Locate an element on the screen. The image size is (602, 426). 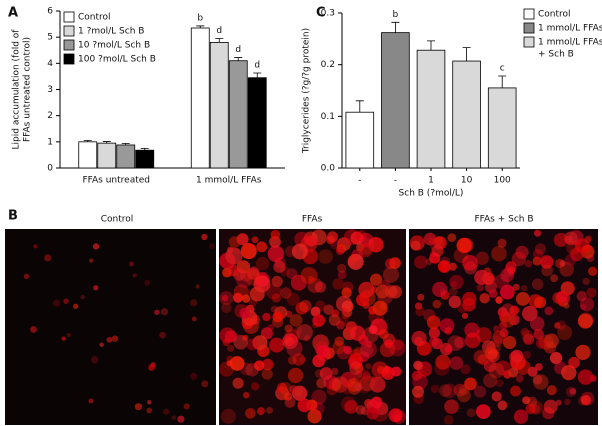
y-axis-label: FFAs untreated control) is located at coordinates (28, 89).